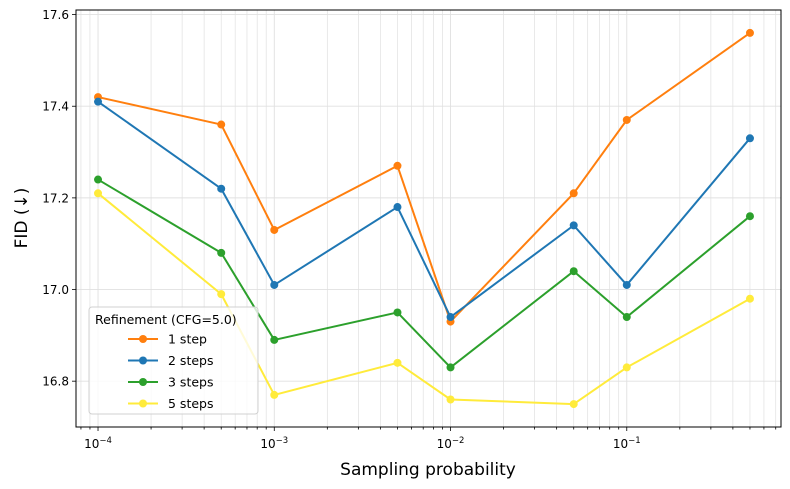  I want to click on x-tick-label: 10⁻³, so click(274, 443).